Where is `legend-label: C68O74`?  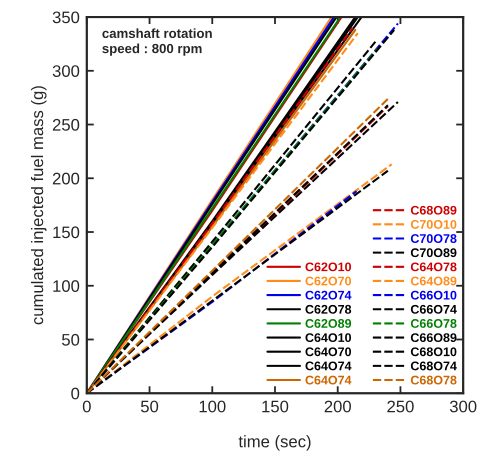 legend-label: C68O74 is located at coordinates (433, 366).